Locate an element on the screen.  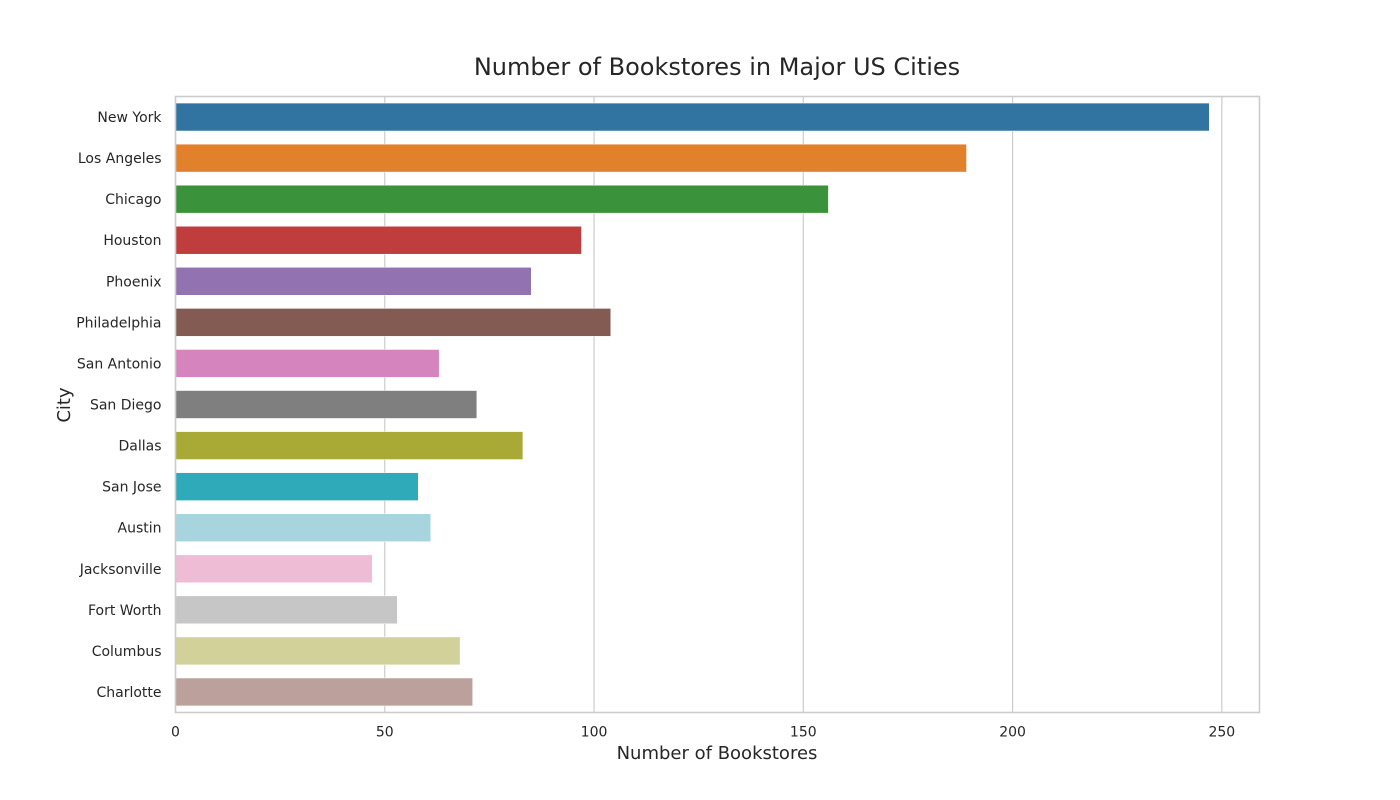
y-tick-label: San Jose is located at coordinates (131, 488).